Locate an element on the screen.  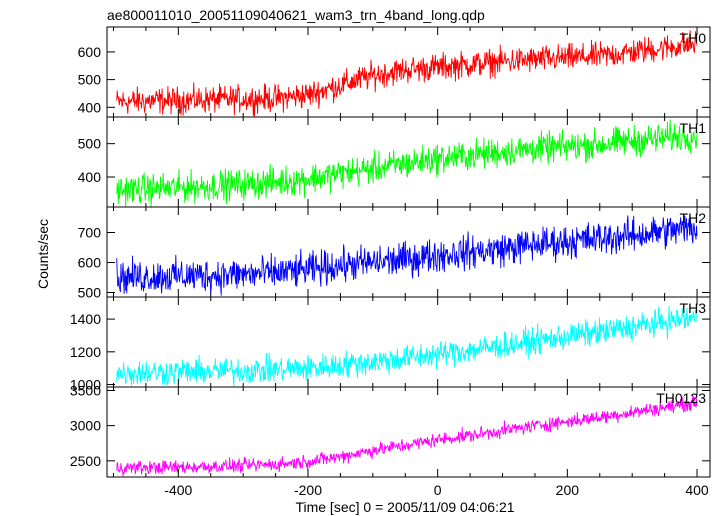
series-label-th0: TH0 is located at coordinates (693, 38).